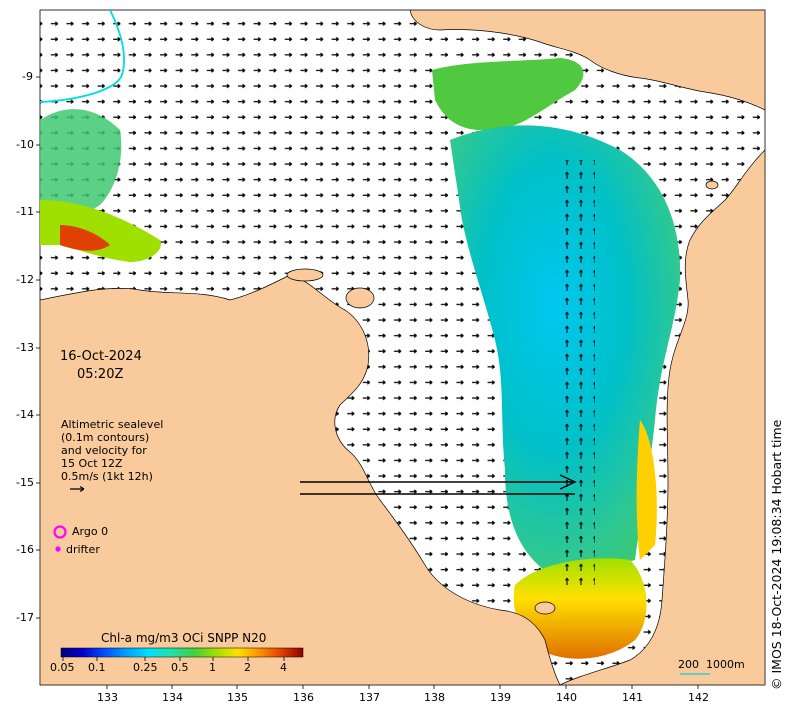 The height and width of the screenshot is (716, 792). What do you see at coordinates (180, 667) in the screenshot?
I see `colorbar-tick-label: 0.5` at bounding box center [180, 667].